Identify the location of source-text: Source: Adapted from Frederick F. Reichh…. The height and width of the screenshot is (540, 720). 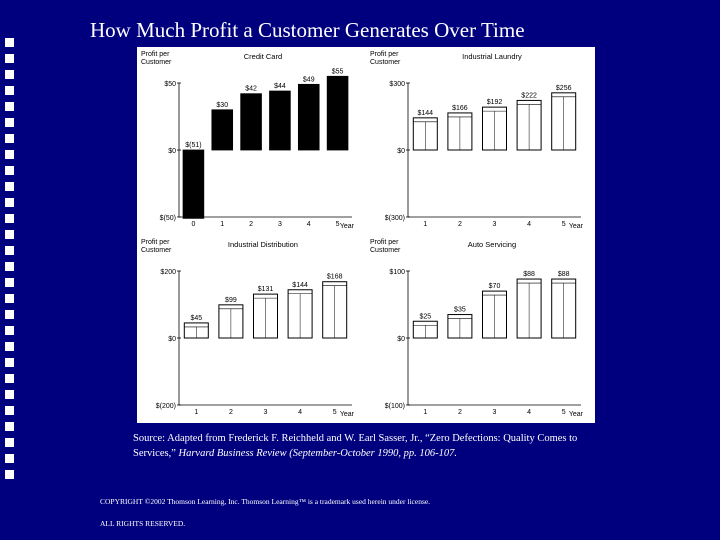
(355, 446).